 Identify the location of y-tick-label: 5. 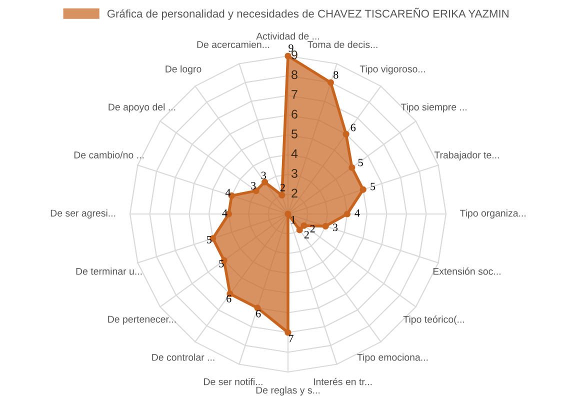
(295, 134).